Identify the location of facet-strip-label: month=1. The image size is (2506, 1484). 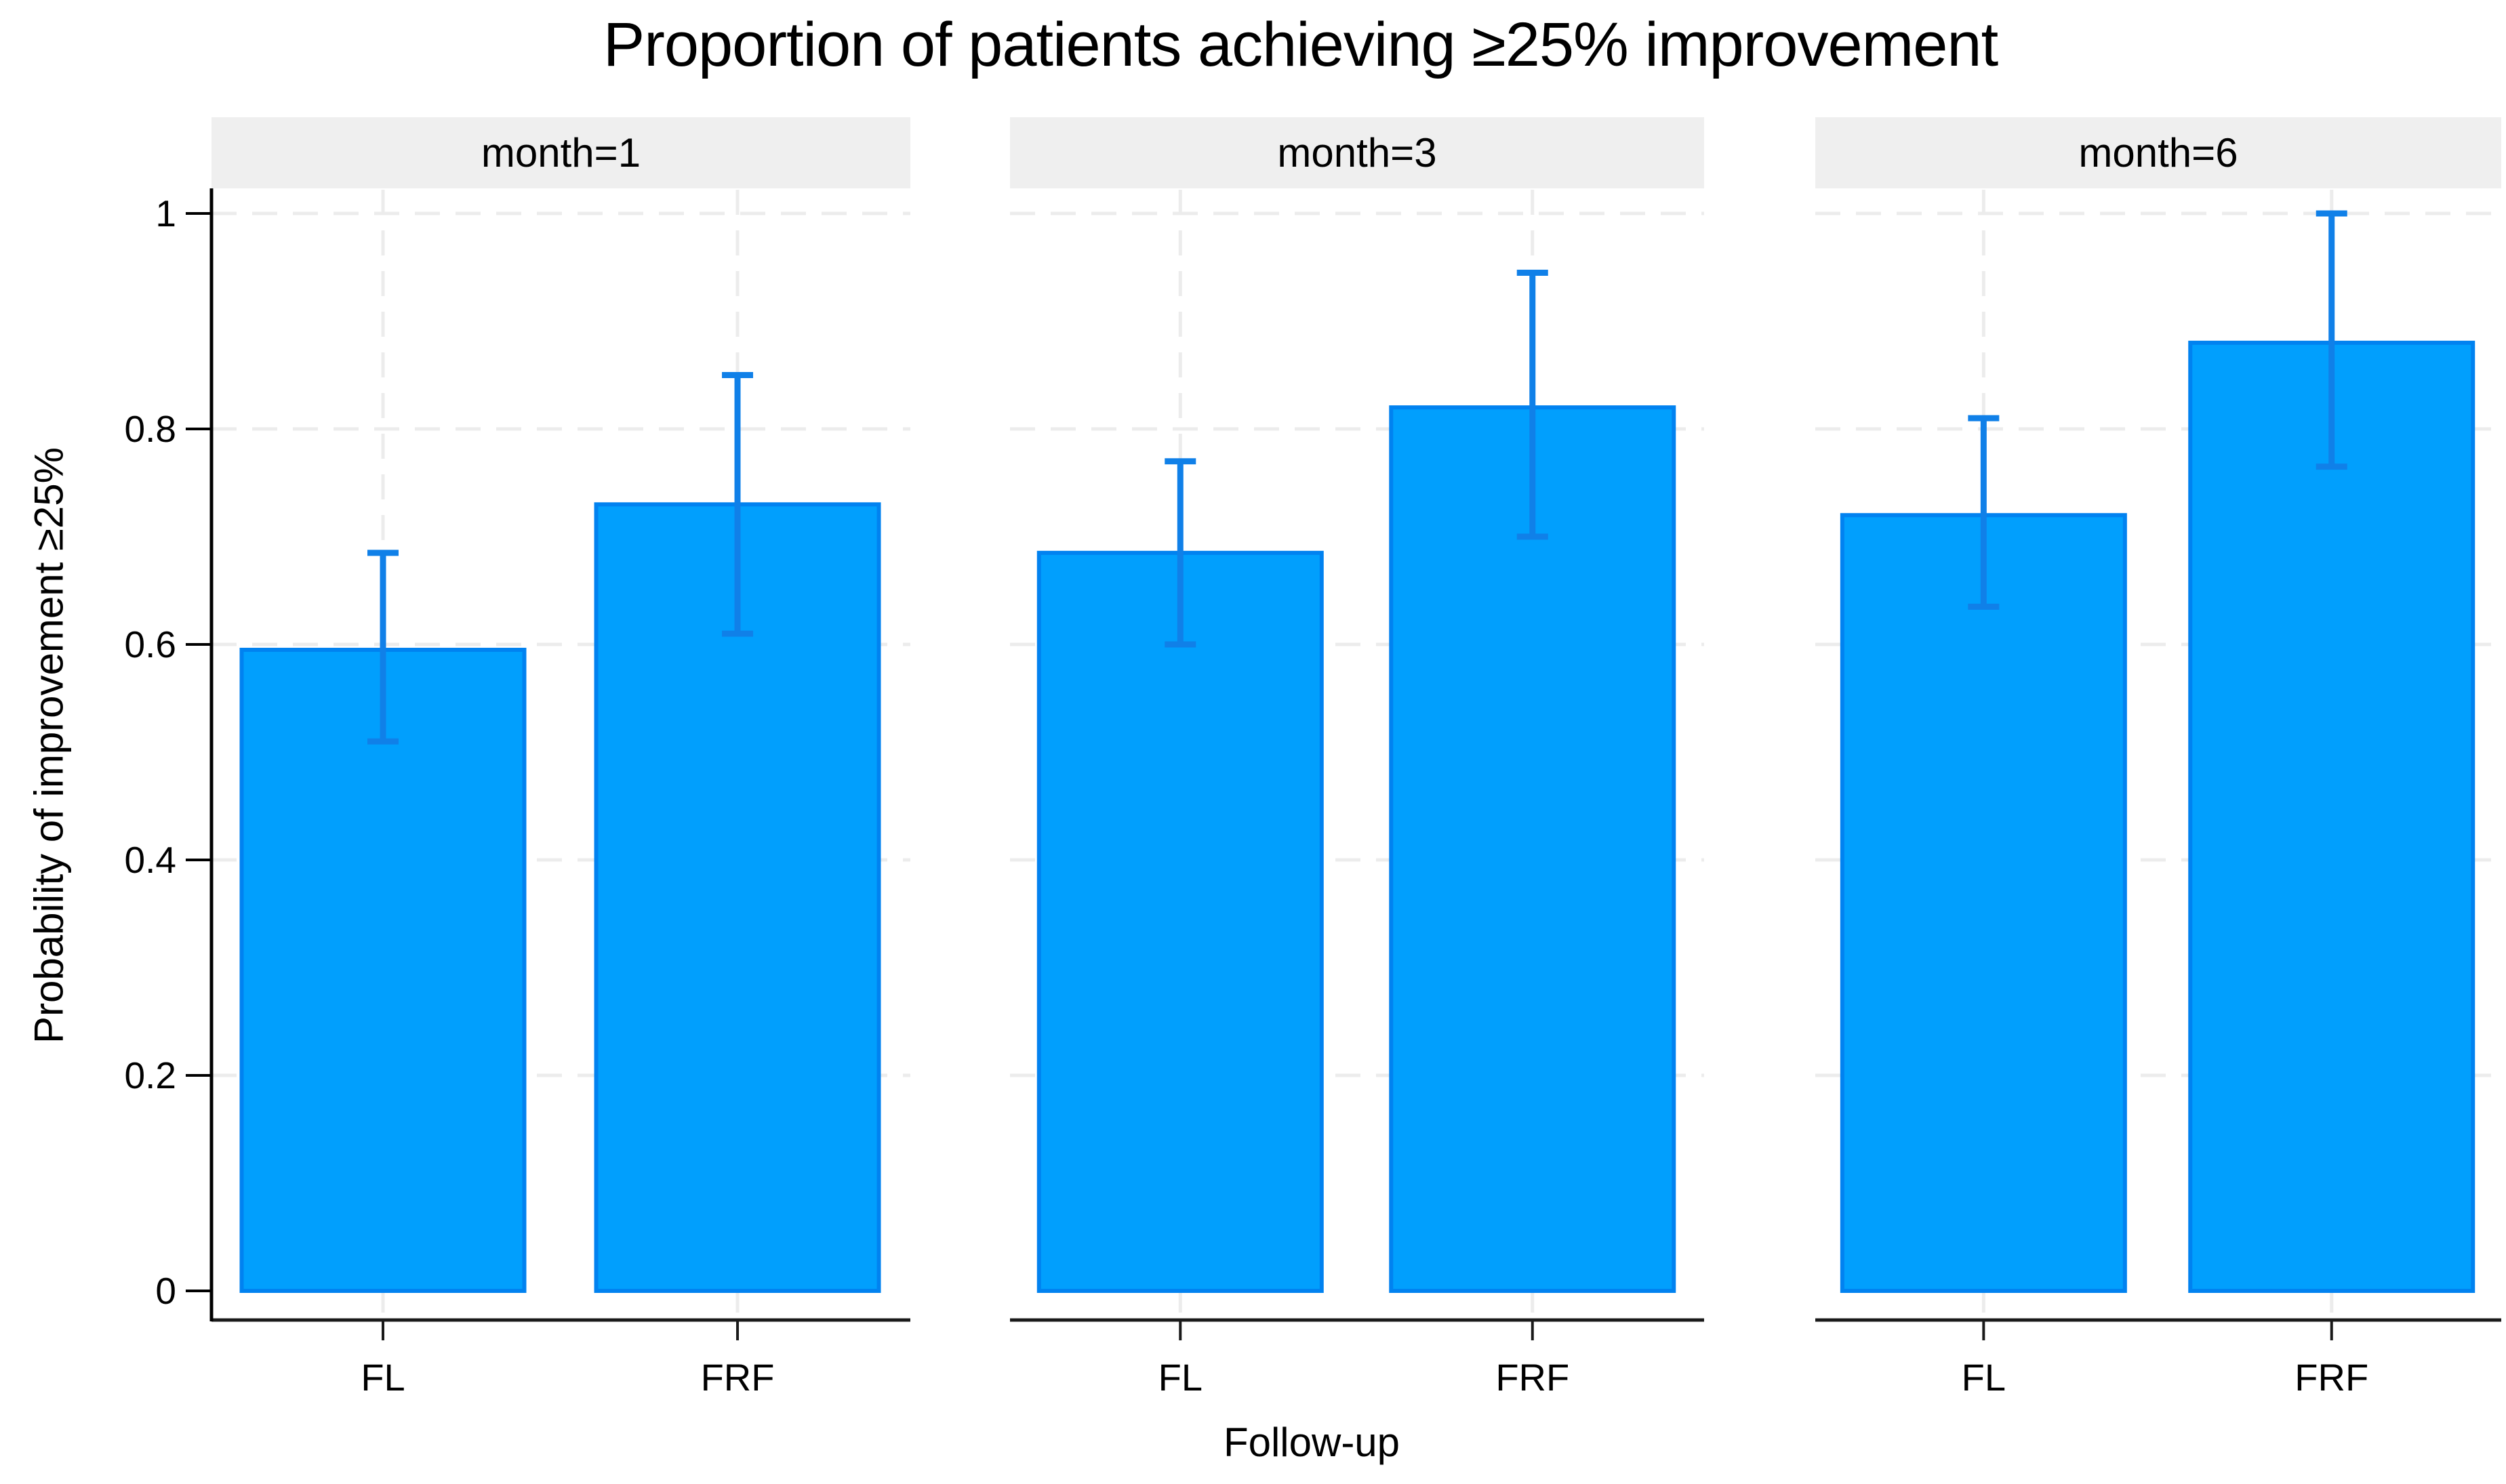
(561, 153).